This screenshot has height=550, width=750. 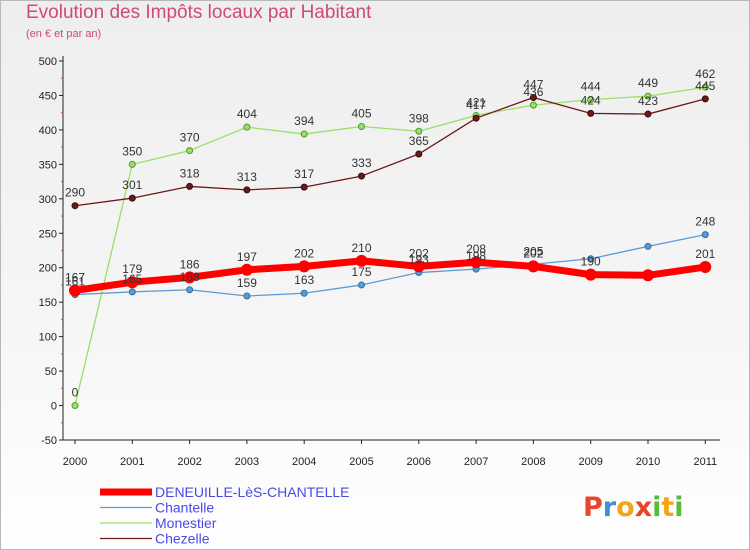 What do you see at coordinates (591, 87) in the screenshot?
I see `data-label: 444` at bounding box center [591, 87].